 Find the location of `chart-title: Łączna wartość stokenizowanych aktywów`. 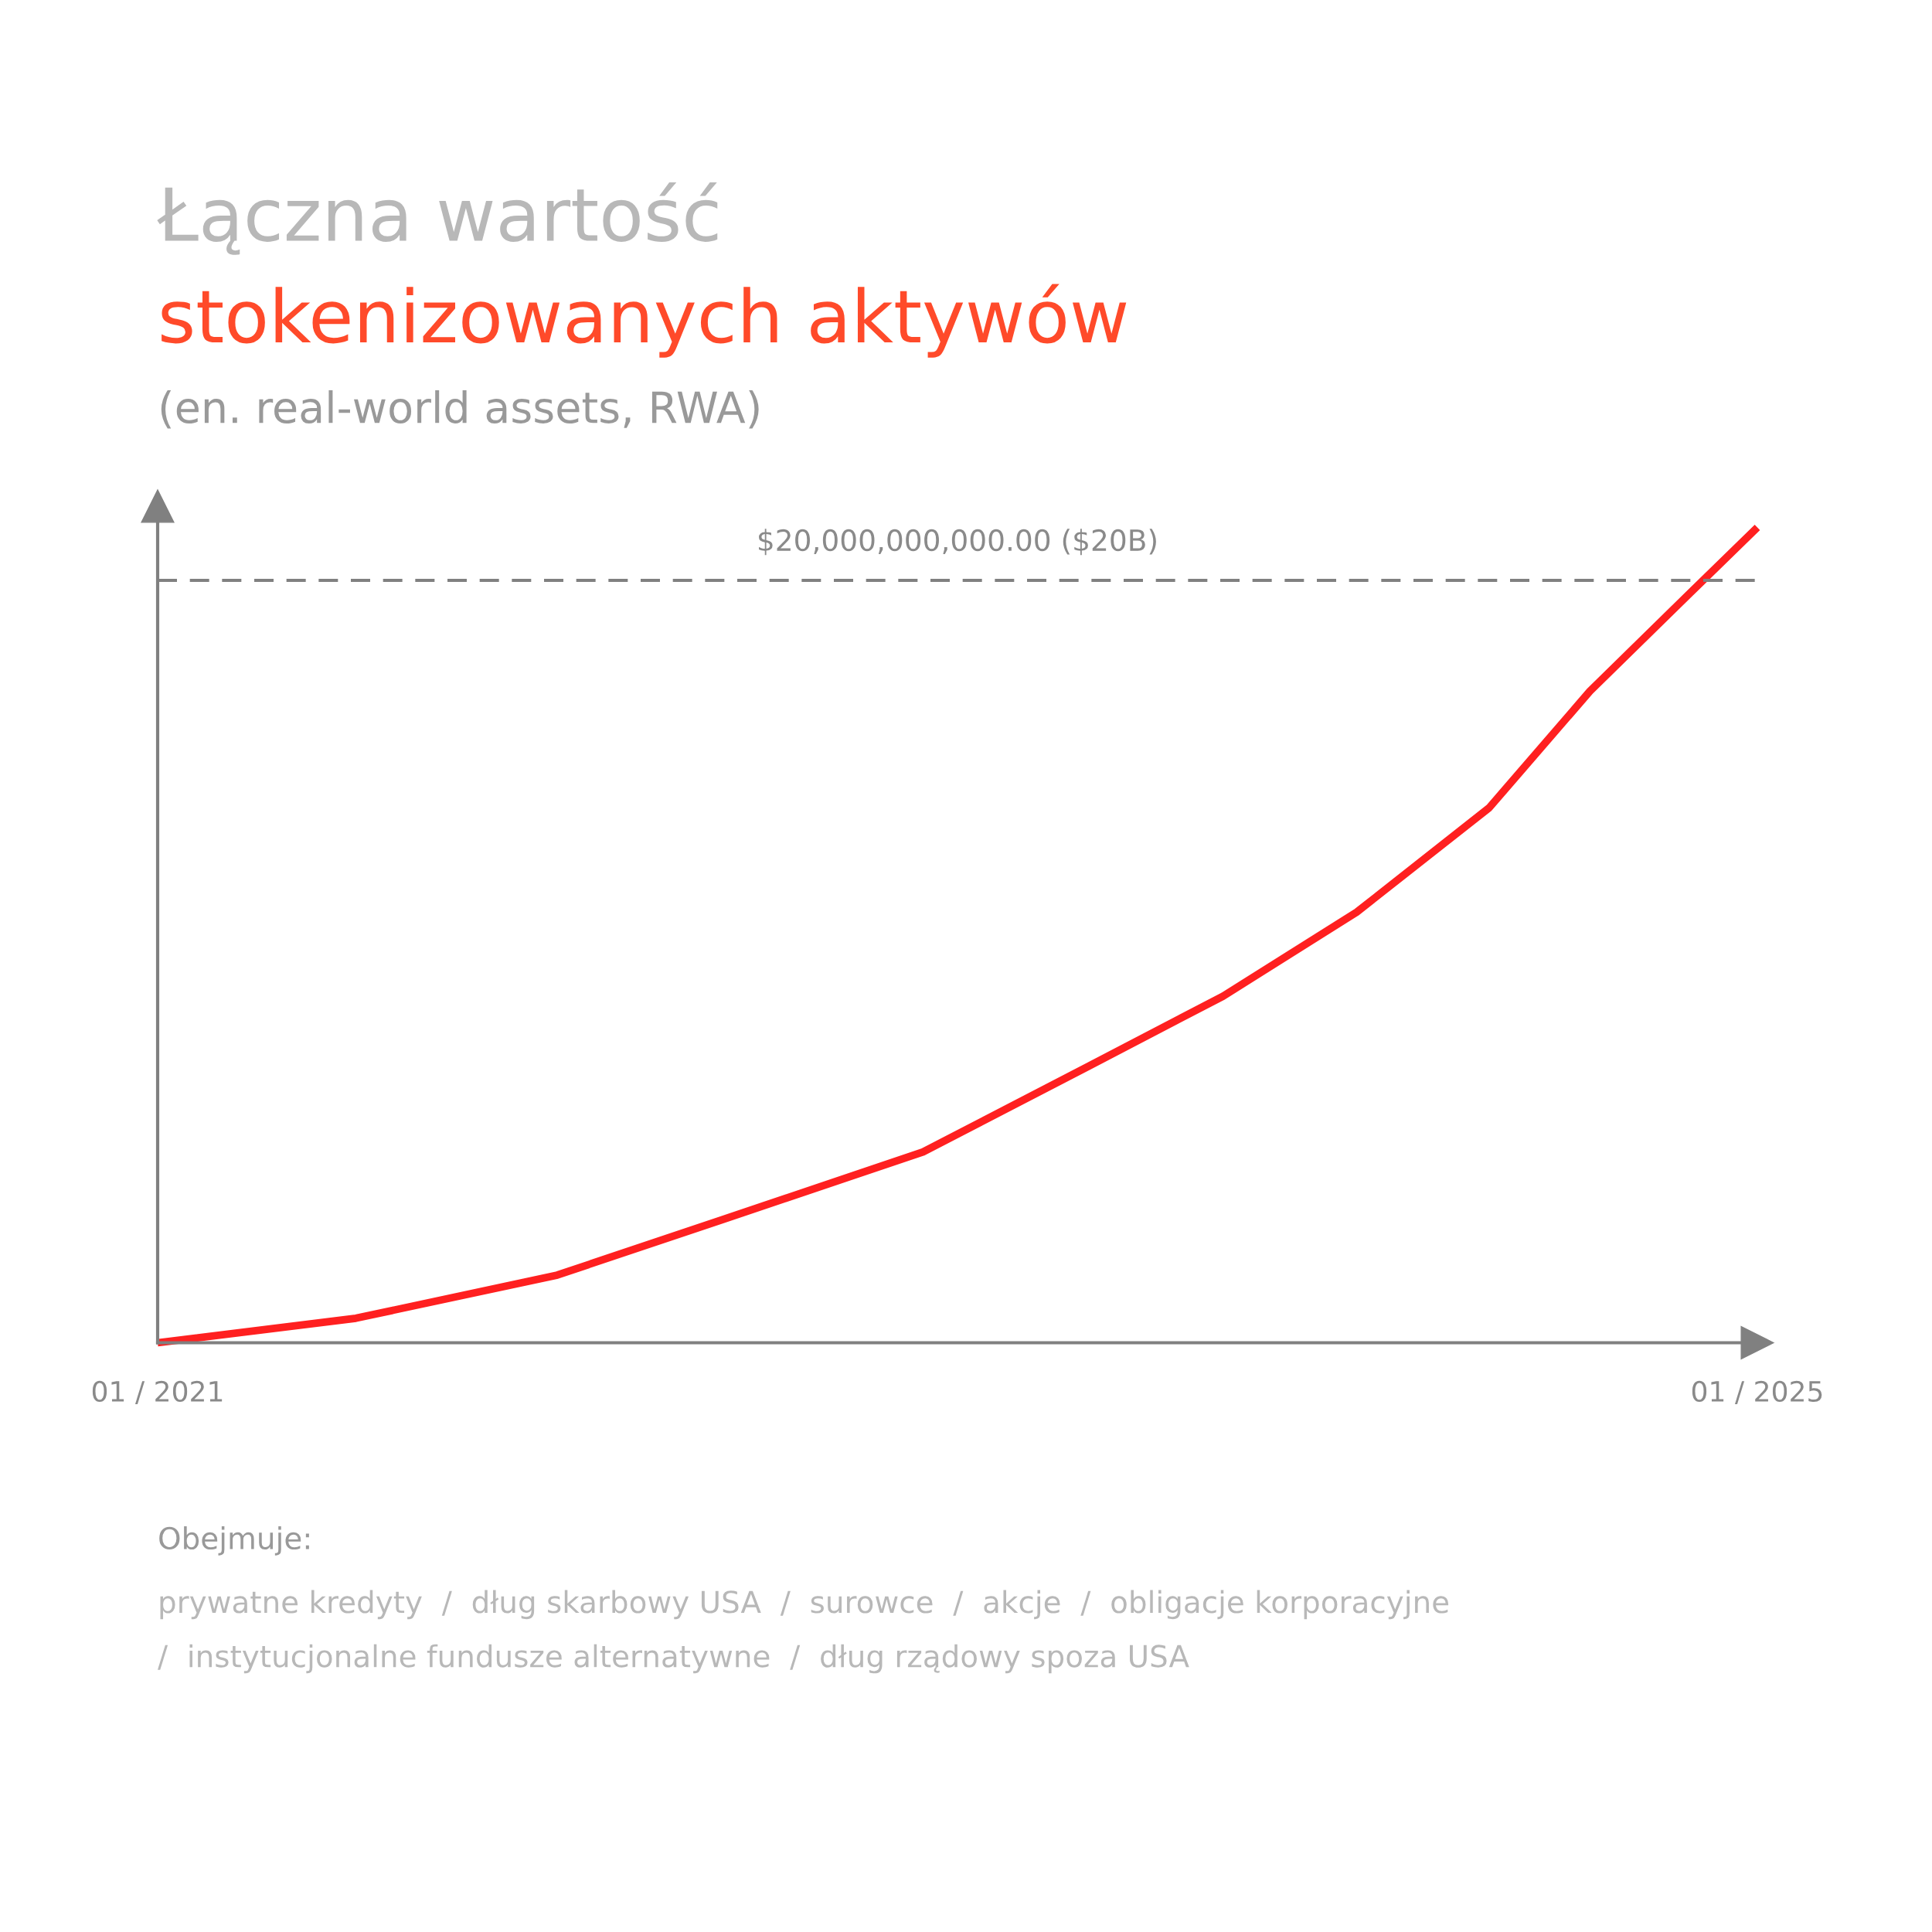

chart-title: Łączna wartość stokenizowanych aktywów is located at coordinates (642, 270).